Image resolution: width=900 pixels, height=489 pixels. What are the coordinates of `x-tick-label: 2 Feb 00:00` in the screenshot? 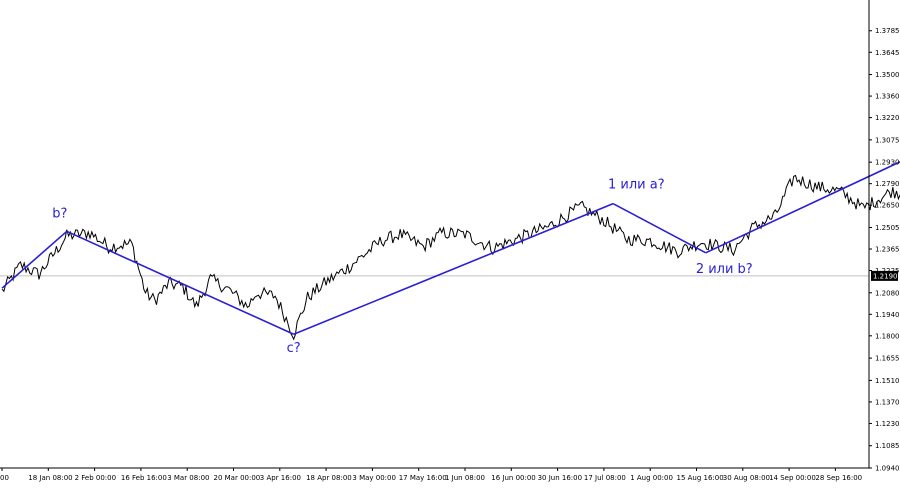 It's located at (95, 478).